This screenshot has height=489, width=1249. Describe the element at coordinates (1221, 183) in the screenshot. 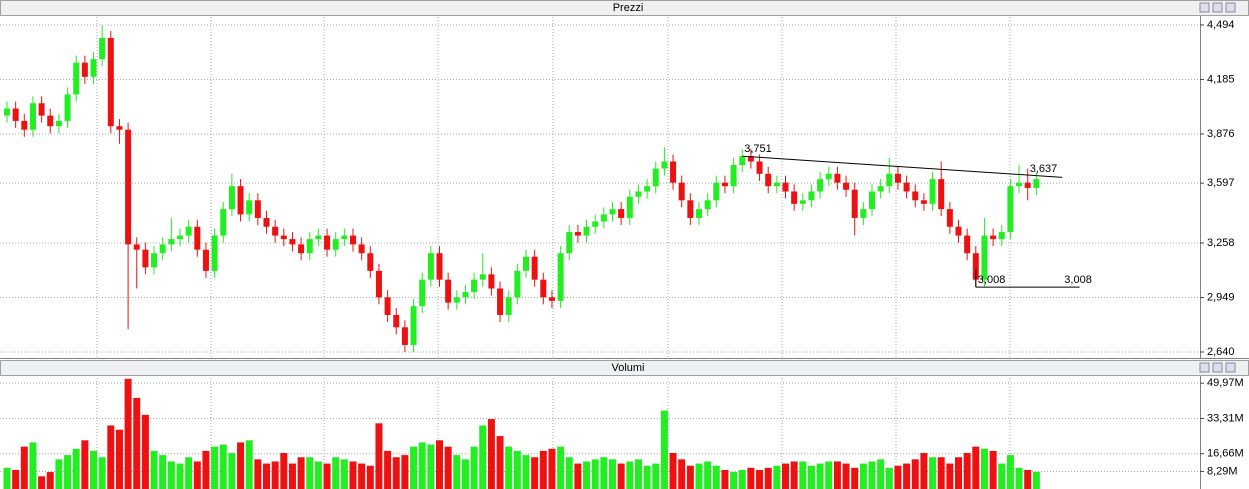

I see `y-tick-label: 3,597` at that location.